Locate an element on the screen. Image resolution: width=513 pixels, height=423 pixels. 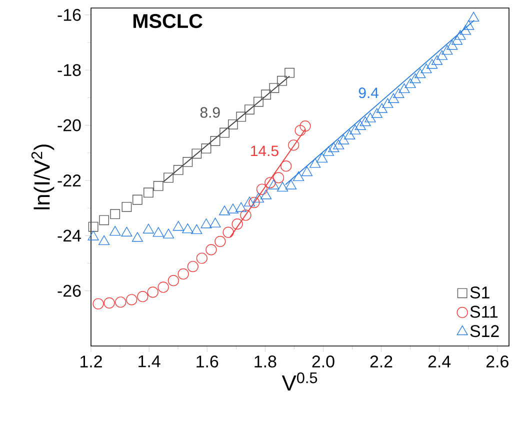
y-tick-label: -22 is located at coordinates (69, 180).